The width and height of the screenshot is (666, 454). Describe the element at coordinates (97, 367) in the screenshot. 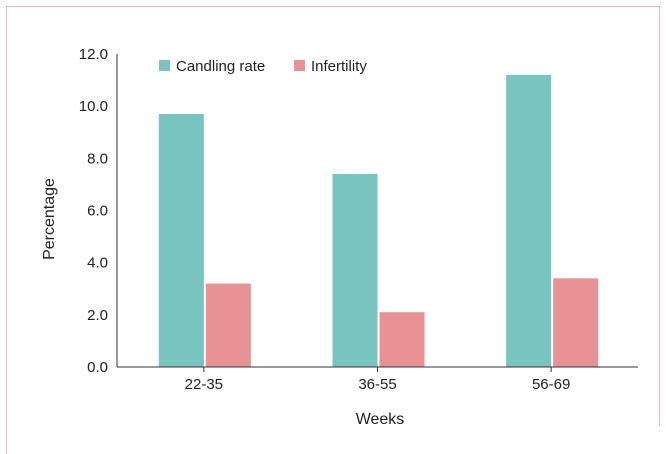

I see `y-tick-label: 0.0` at that location.